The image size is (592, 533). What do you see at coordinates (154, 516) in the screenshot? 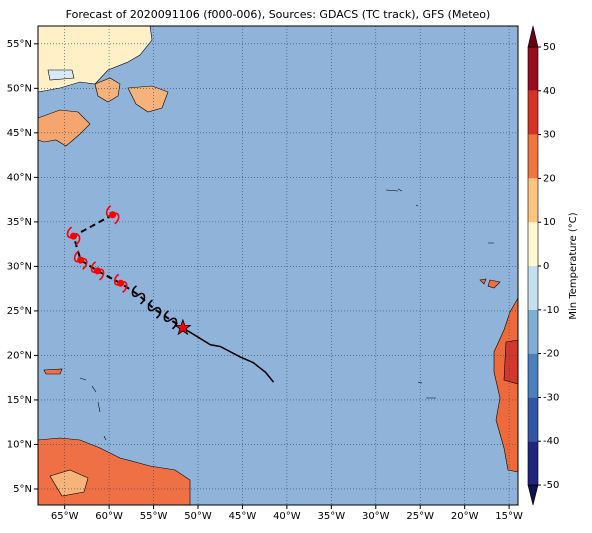
I see `x-tick-label: 55°W` at bounding box center [154, 516].